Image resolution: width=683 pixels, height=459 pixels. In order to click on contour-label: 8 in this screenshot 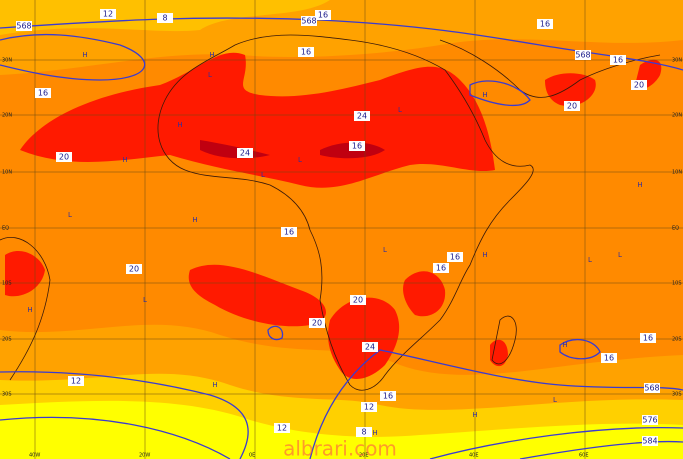, I will do `click(164, 18)`.